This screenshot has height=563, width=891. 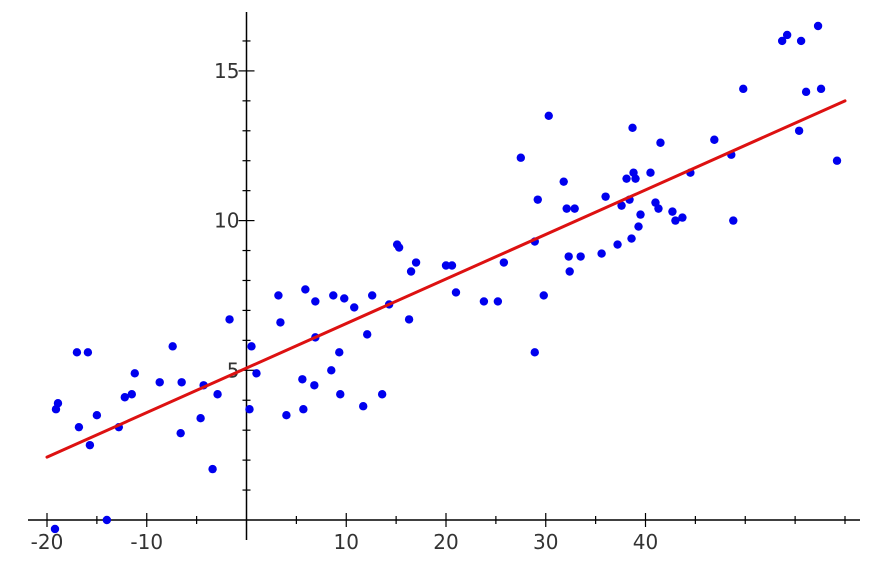 I want to click on y-tick-label: 5, so click(x=233, y=370).